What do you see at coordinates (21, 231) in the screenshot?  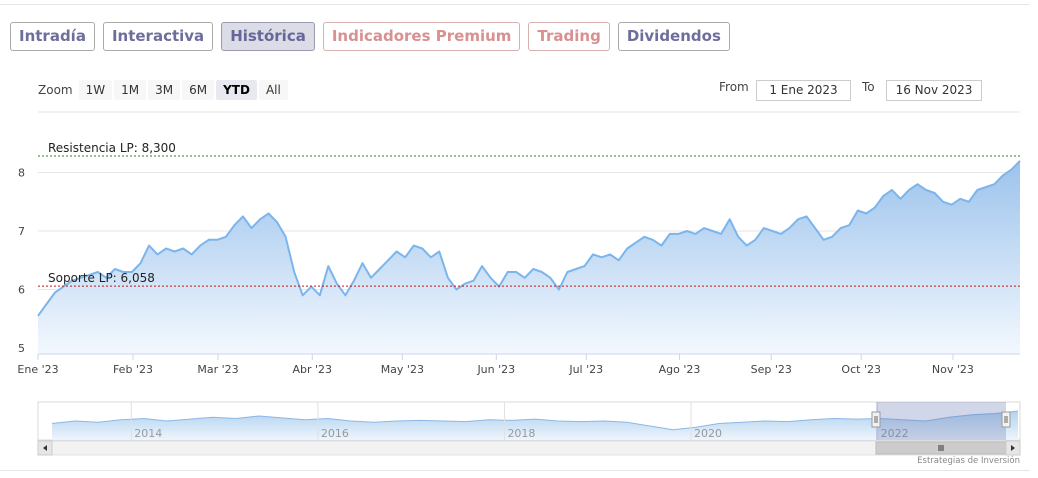 I see `y-tick-label: 7` at bounding box center [21, 231].